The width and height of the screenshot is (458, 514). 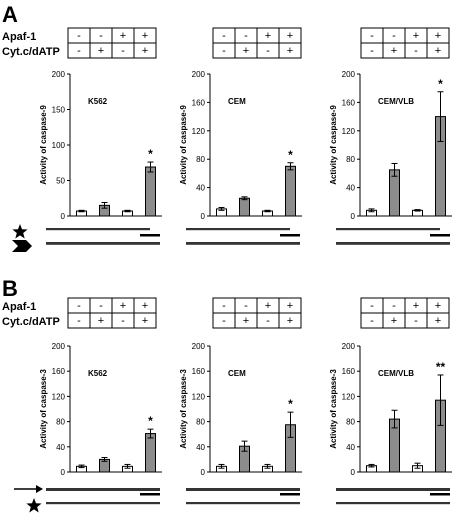 I want to click on significance-marker: **, so click(x=441, y=367).